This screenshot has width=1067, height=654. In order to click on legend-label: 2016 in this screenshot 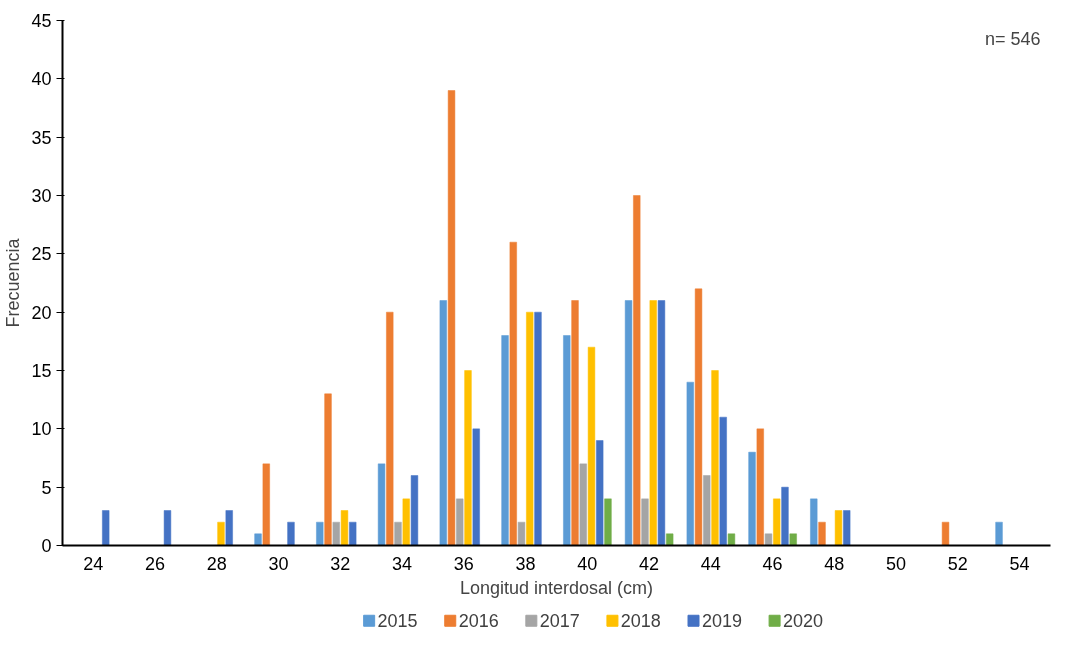, I will do `click(478, 621)`.